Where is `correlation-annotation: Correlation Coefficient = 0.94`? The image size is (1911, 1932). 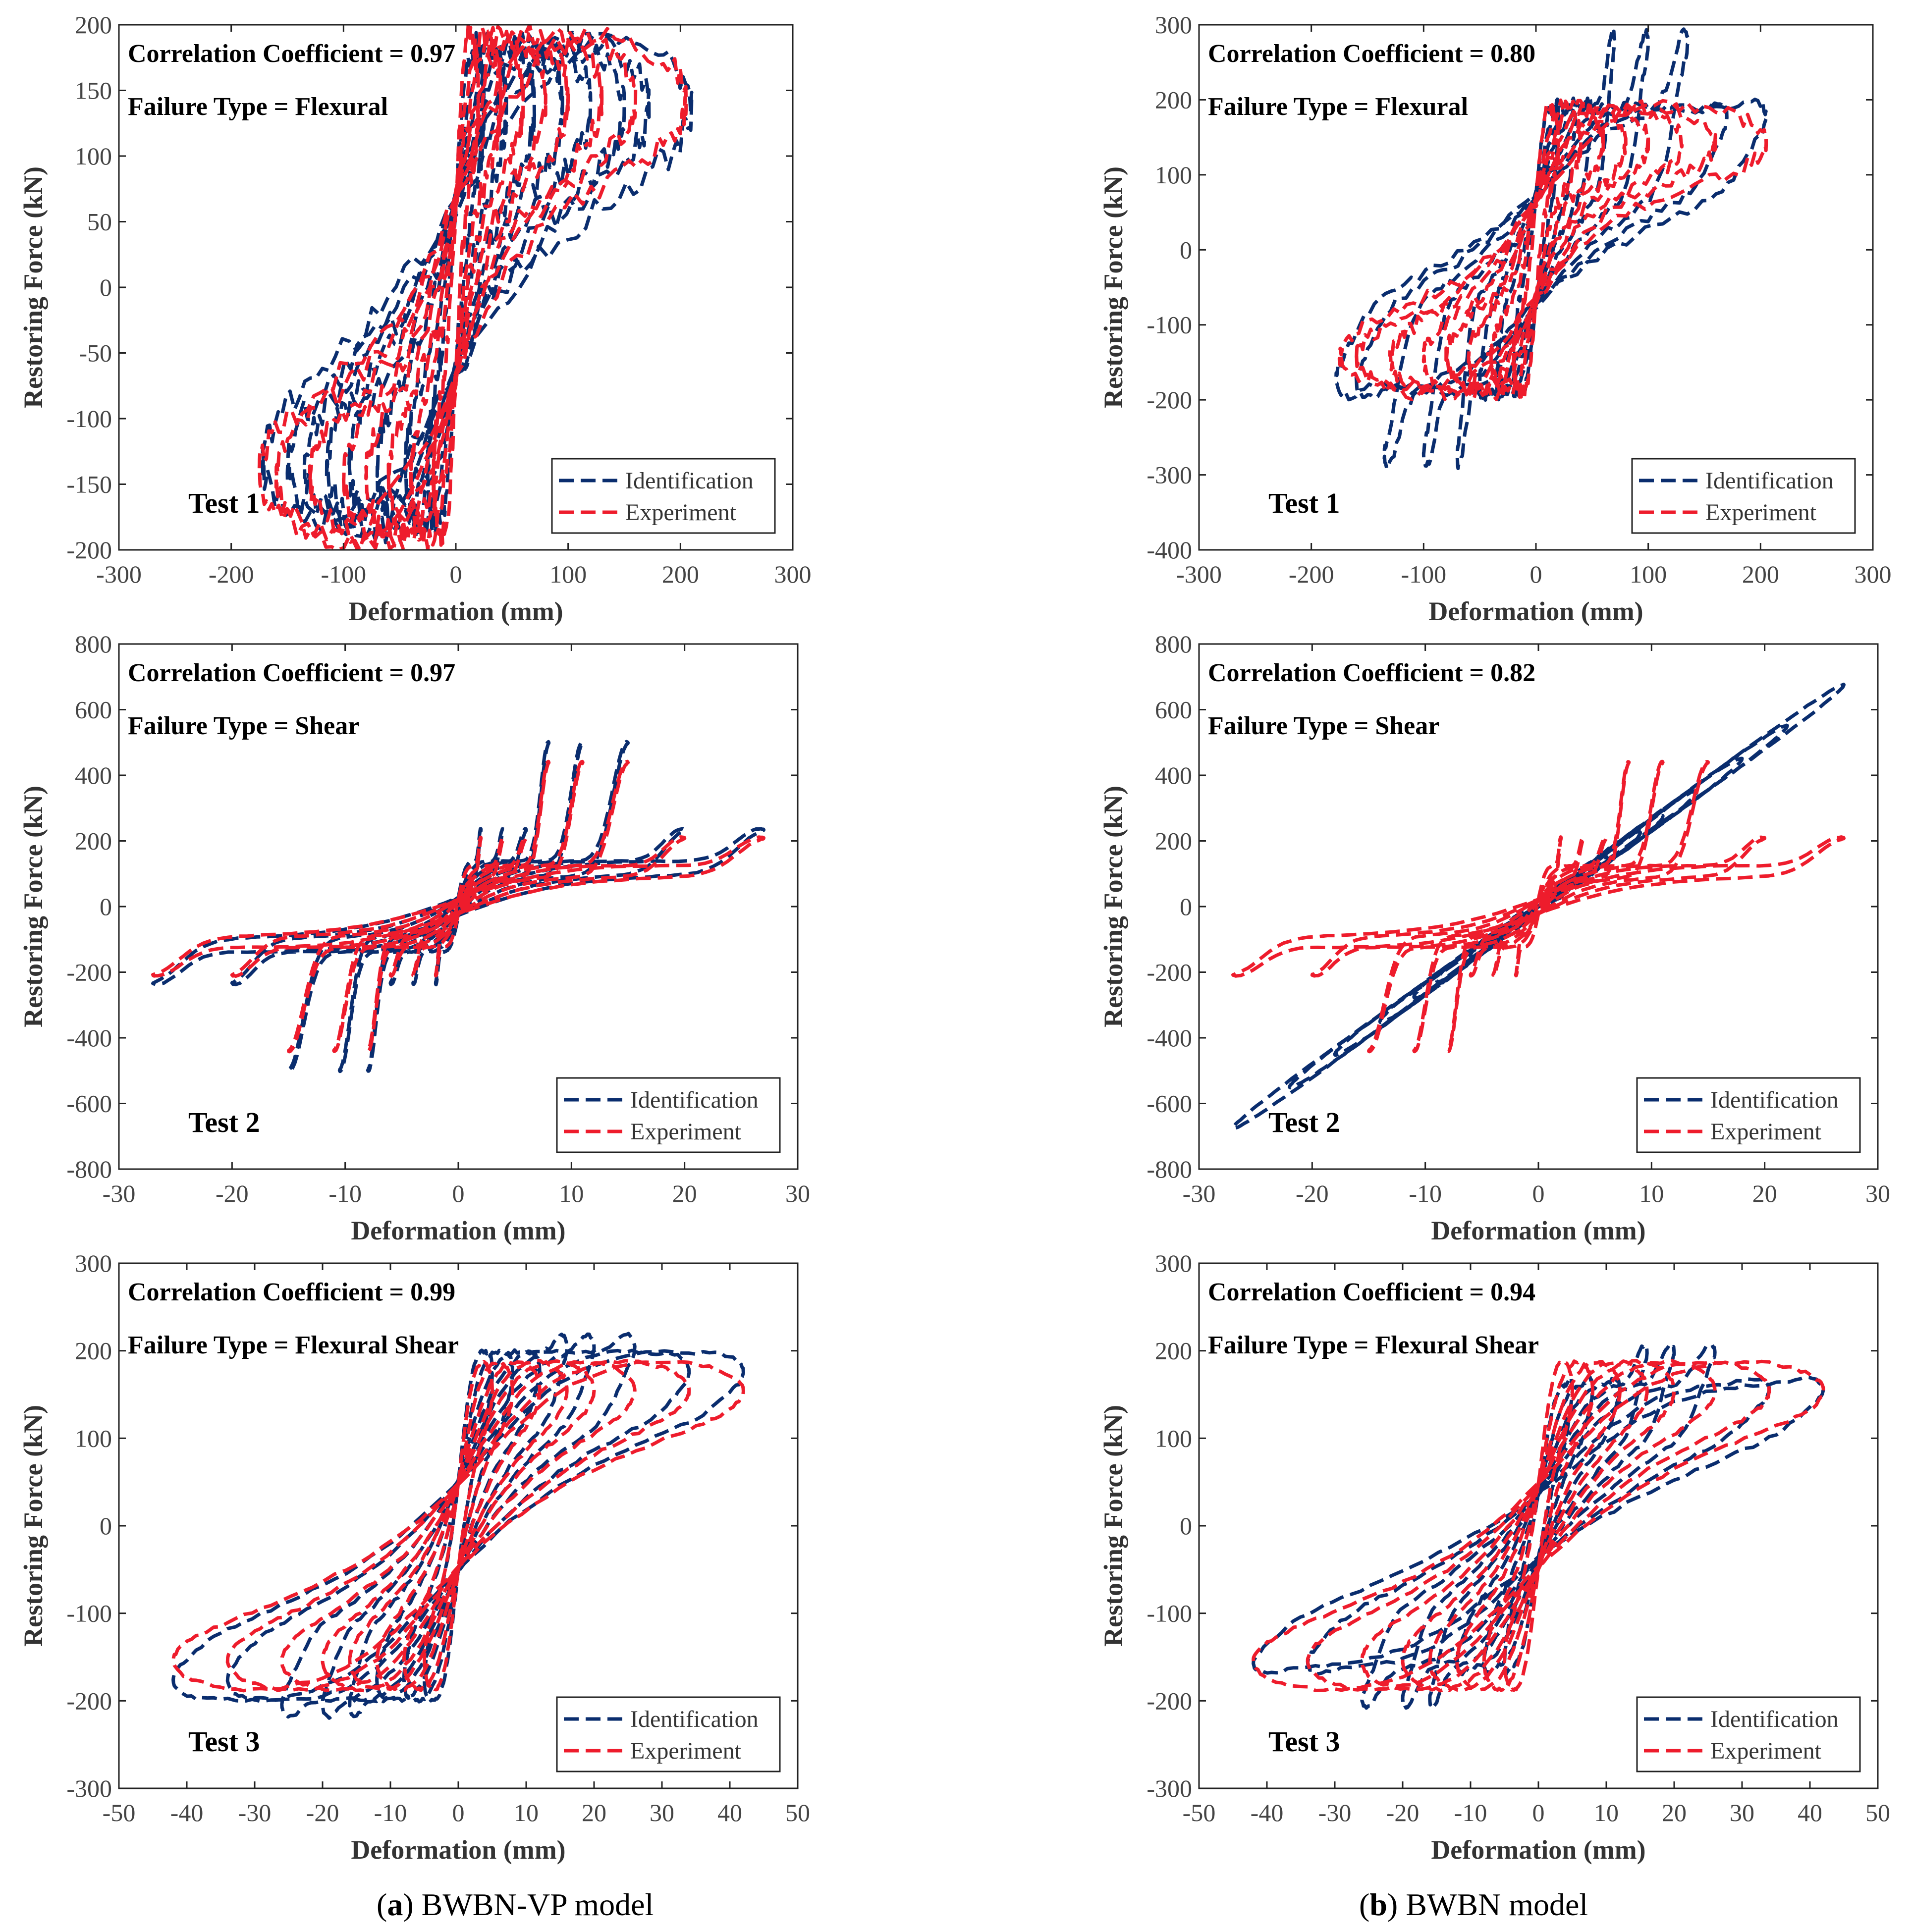 correlation-annotation: Correlation Coefficient = 0.94 is located at coordinates (1371, 1292).